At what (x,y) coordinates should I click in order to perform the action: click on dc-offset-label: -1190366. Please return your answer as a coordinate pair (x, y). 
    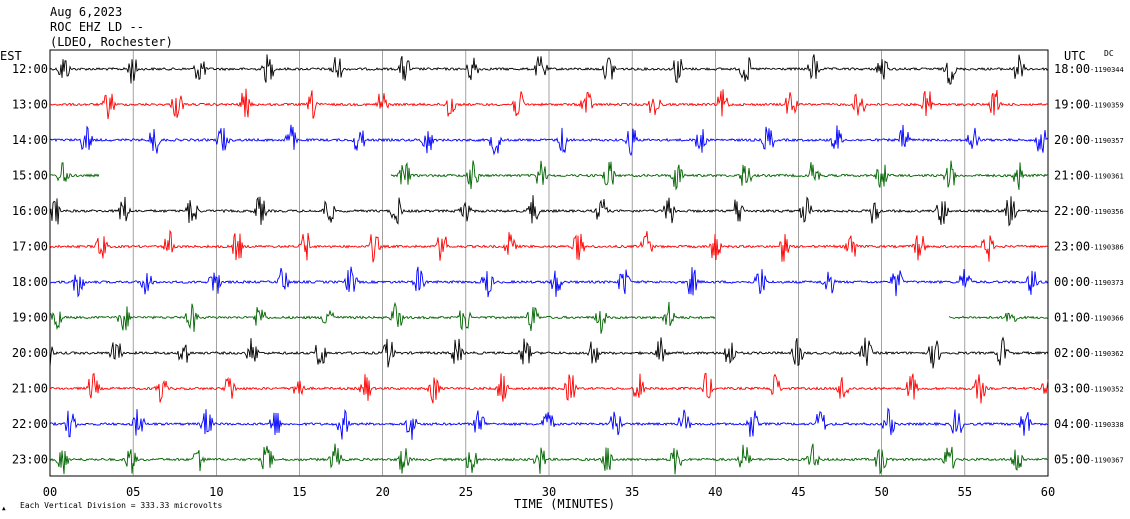
    Looking at the image, I should click on (1107, 319).